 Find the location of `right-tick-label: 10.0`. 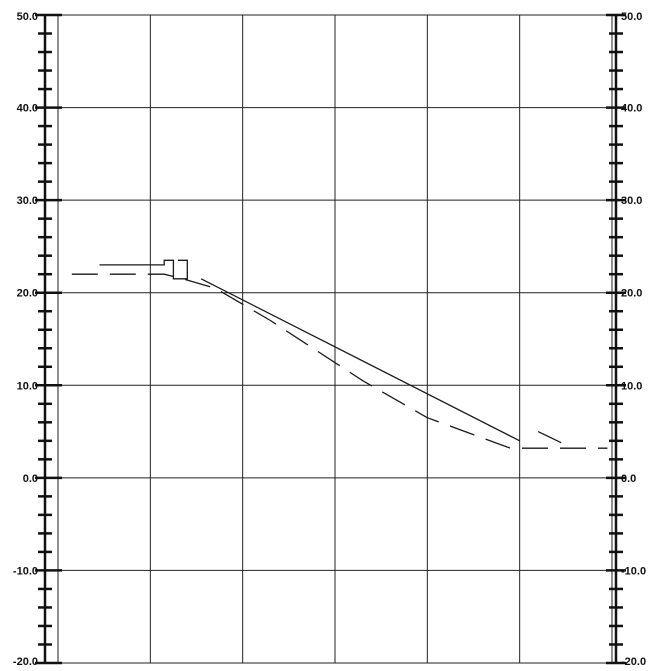

right-tick-label: 10.0 is located at coordinates (631, 386).